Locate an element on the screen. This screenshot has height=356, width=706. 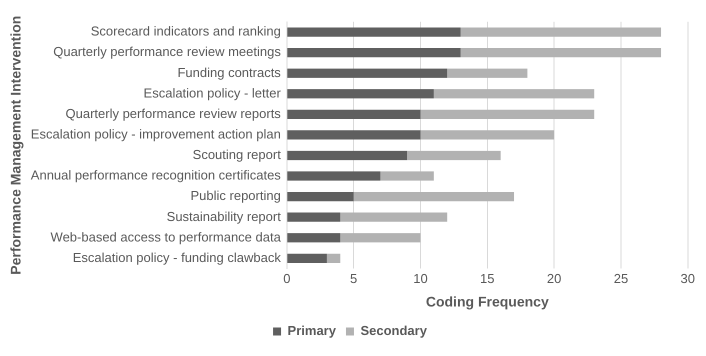
x-tick-label: 15 is located at coordinates (487, 278).